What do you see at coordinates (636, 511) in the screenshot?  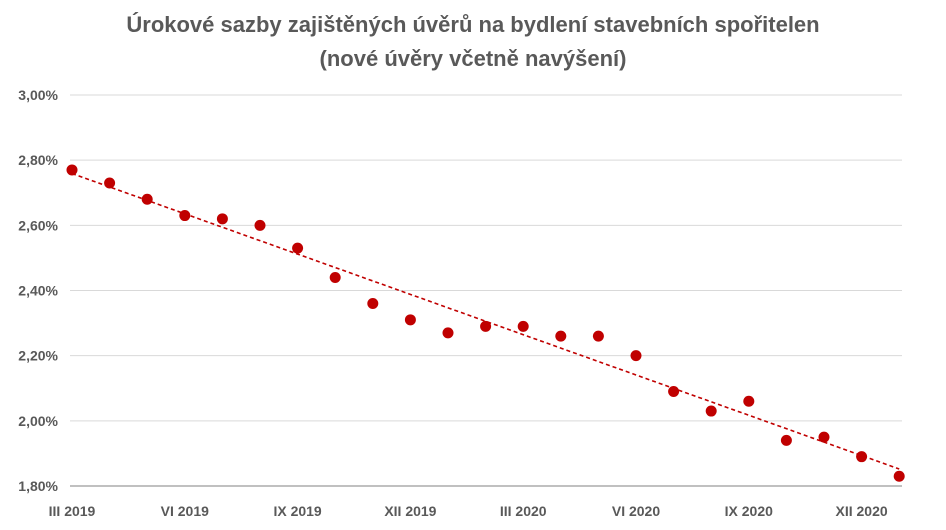 I see `x-tick-label: VI 2020` at bounding box center [636, 511].